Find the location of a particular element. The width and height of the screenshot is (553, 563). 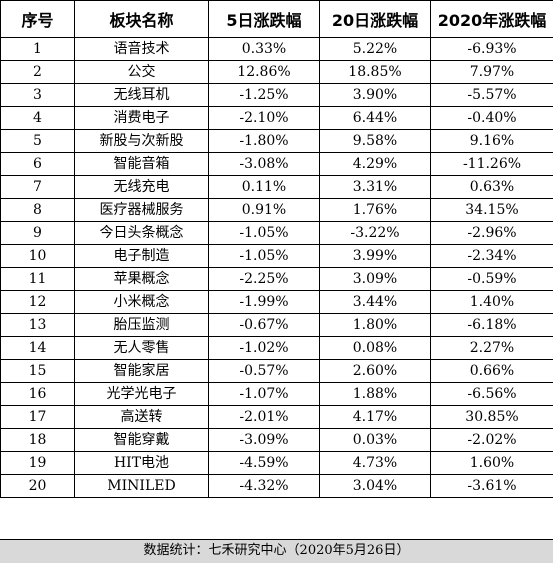

header-row: 序号 板块名称 5日涨跌幅 20日涨跌幅 2020年涨跌幅 is located at coordinates (276, 19).